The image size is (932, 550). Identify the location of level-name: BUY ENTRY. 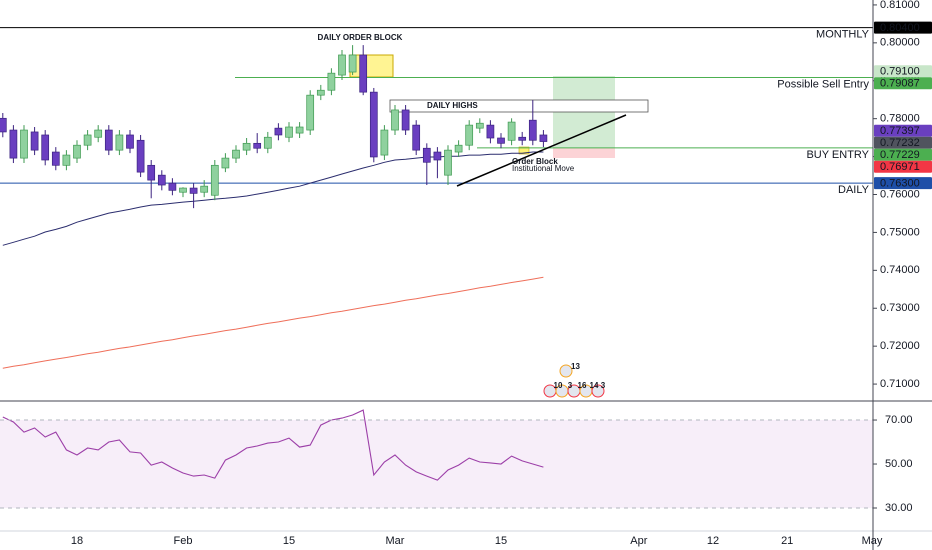
(837, 155).